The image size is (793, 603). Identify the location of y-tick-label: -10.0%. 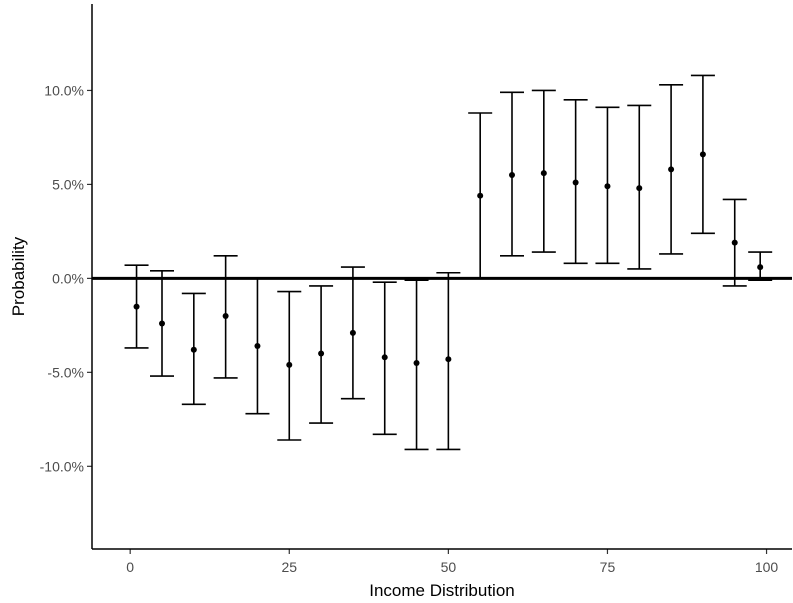
(62, 466).